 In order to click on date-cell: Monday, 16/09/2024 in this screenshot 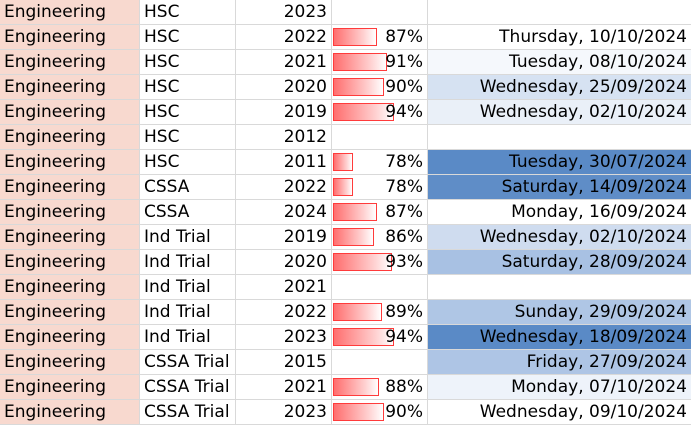, I will do `click(559, 212)`.